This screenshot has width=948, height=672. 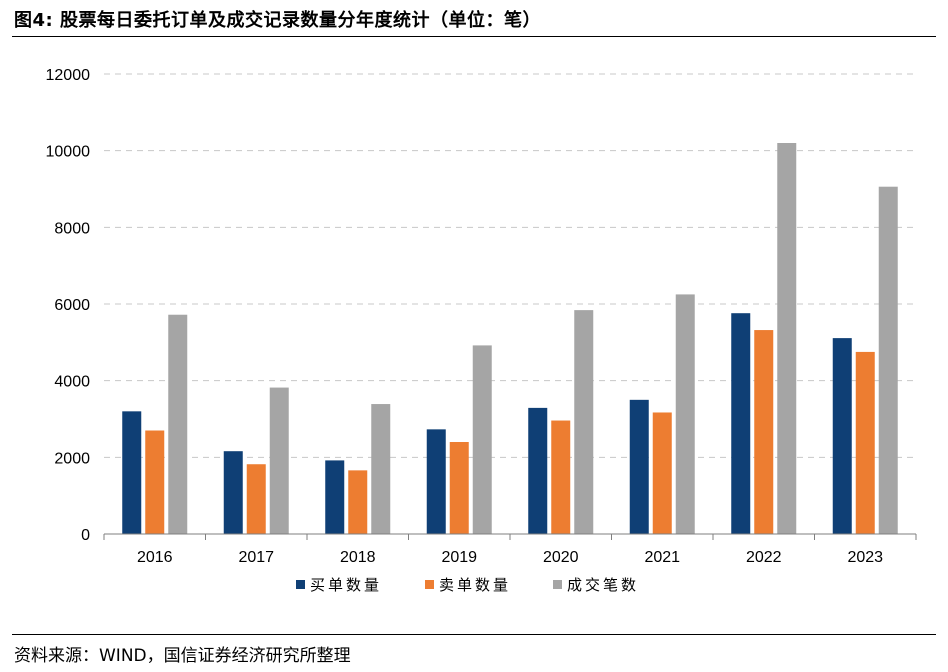 I want to click on y-tick-label: 8000, so click(x=72, y=228).